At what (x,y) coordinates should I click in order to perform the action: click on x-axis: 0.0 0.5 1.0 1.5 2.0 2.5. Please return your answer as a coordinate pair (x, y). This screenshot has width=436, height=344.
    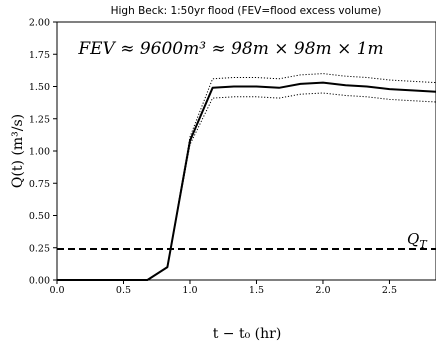
    Looking at the image, I should click on (223, 288).